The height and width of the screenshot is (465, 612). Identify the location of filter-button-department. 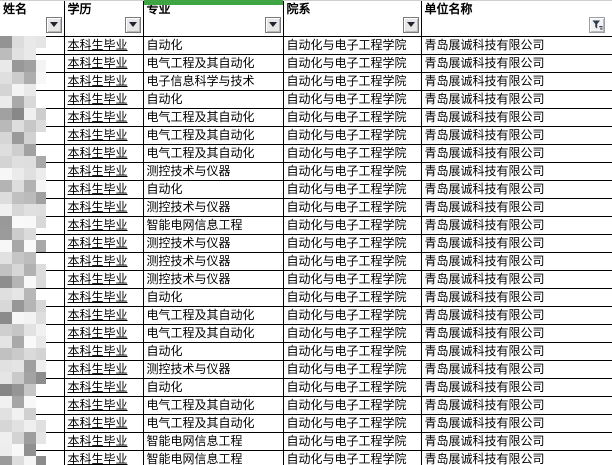
(410, 24).